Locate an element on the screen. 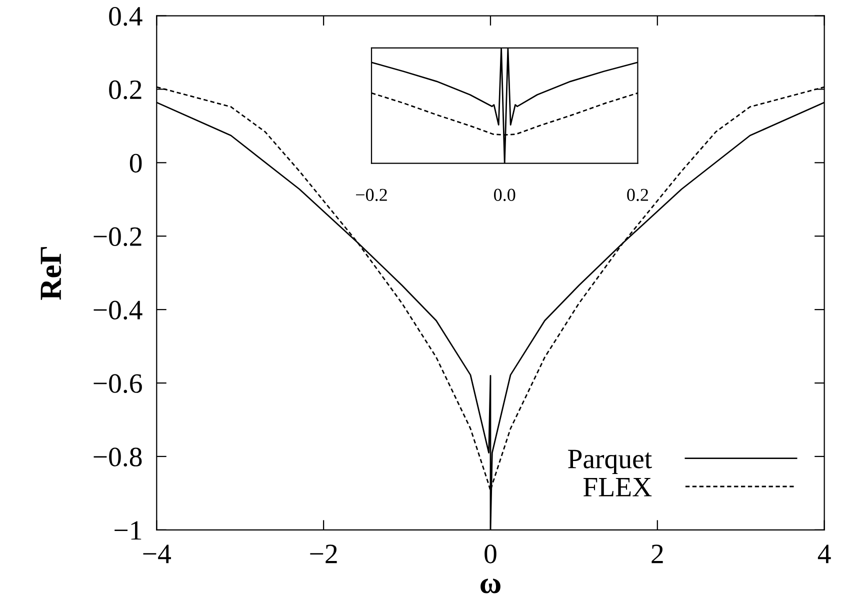 This screenshot has height=607, width=856. legend-label: Parquet is located at coordinates (610, 462).